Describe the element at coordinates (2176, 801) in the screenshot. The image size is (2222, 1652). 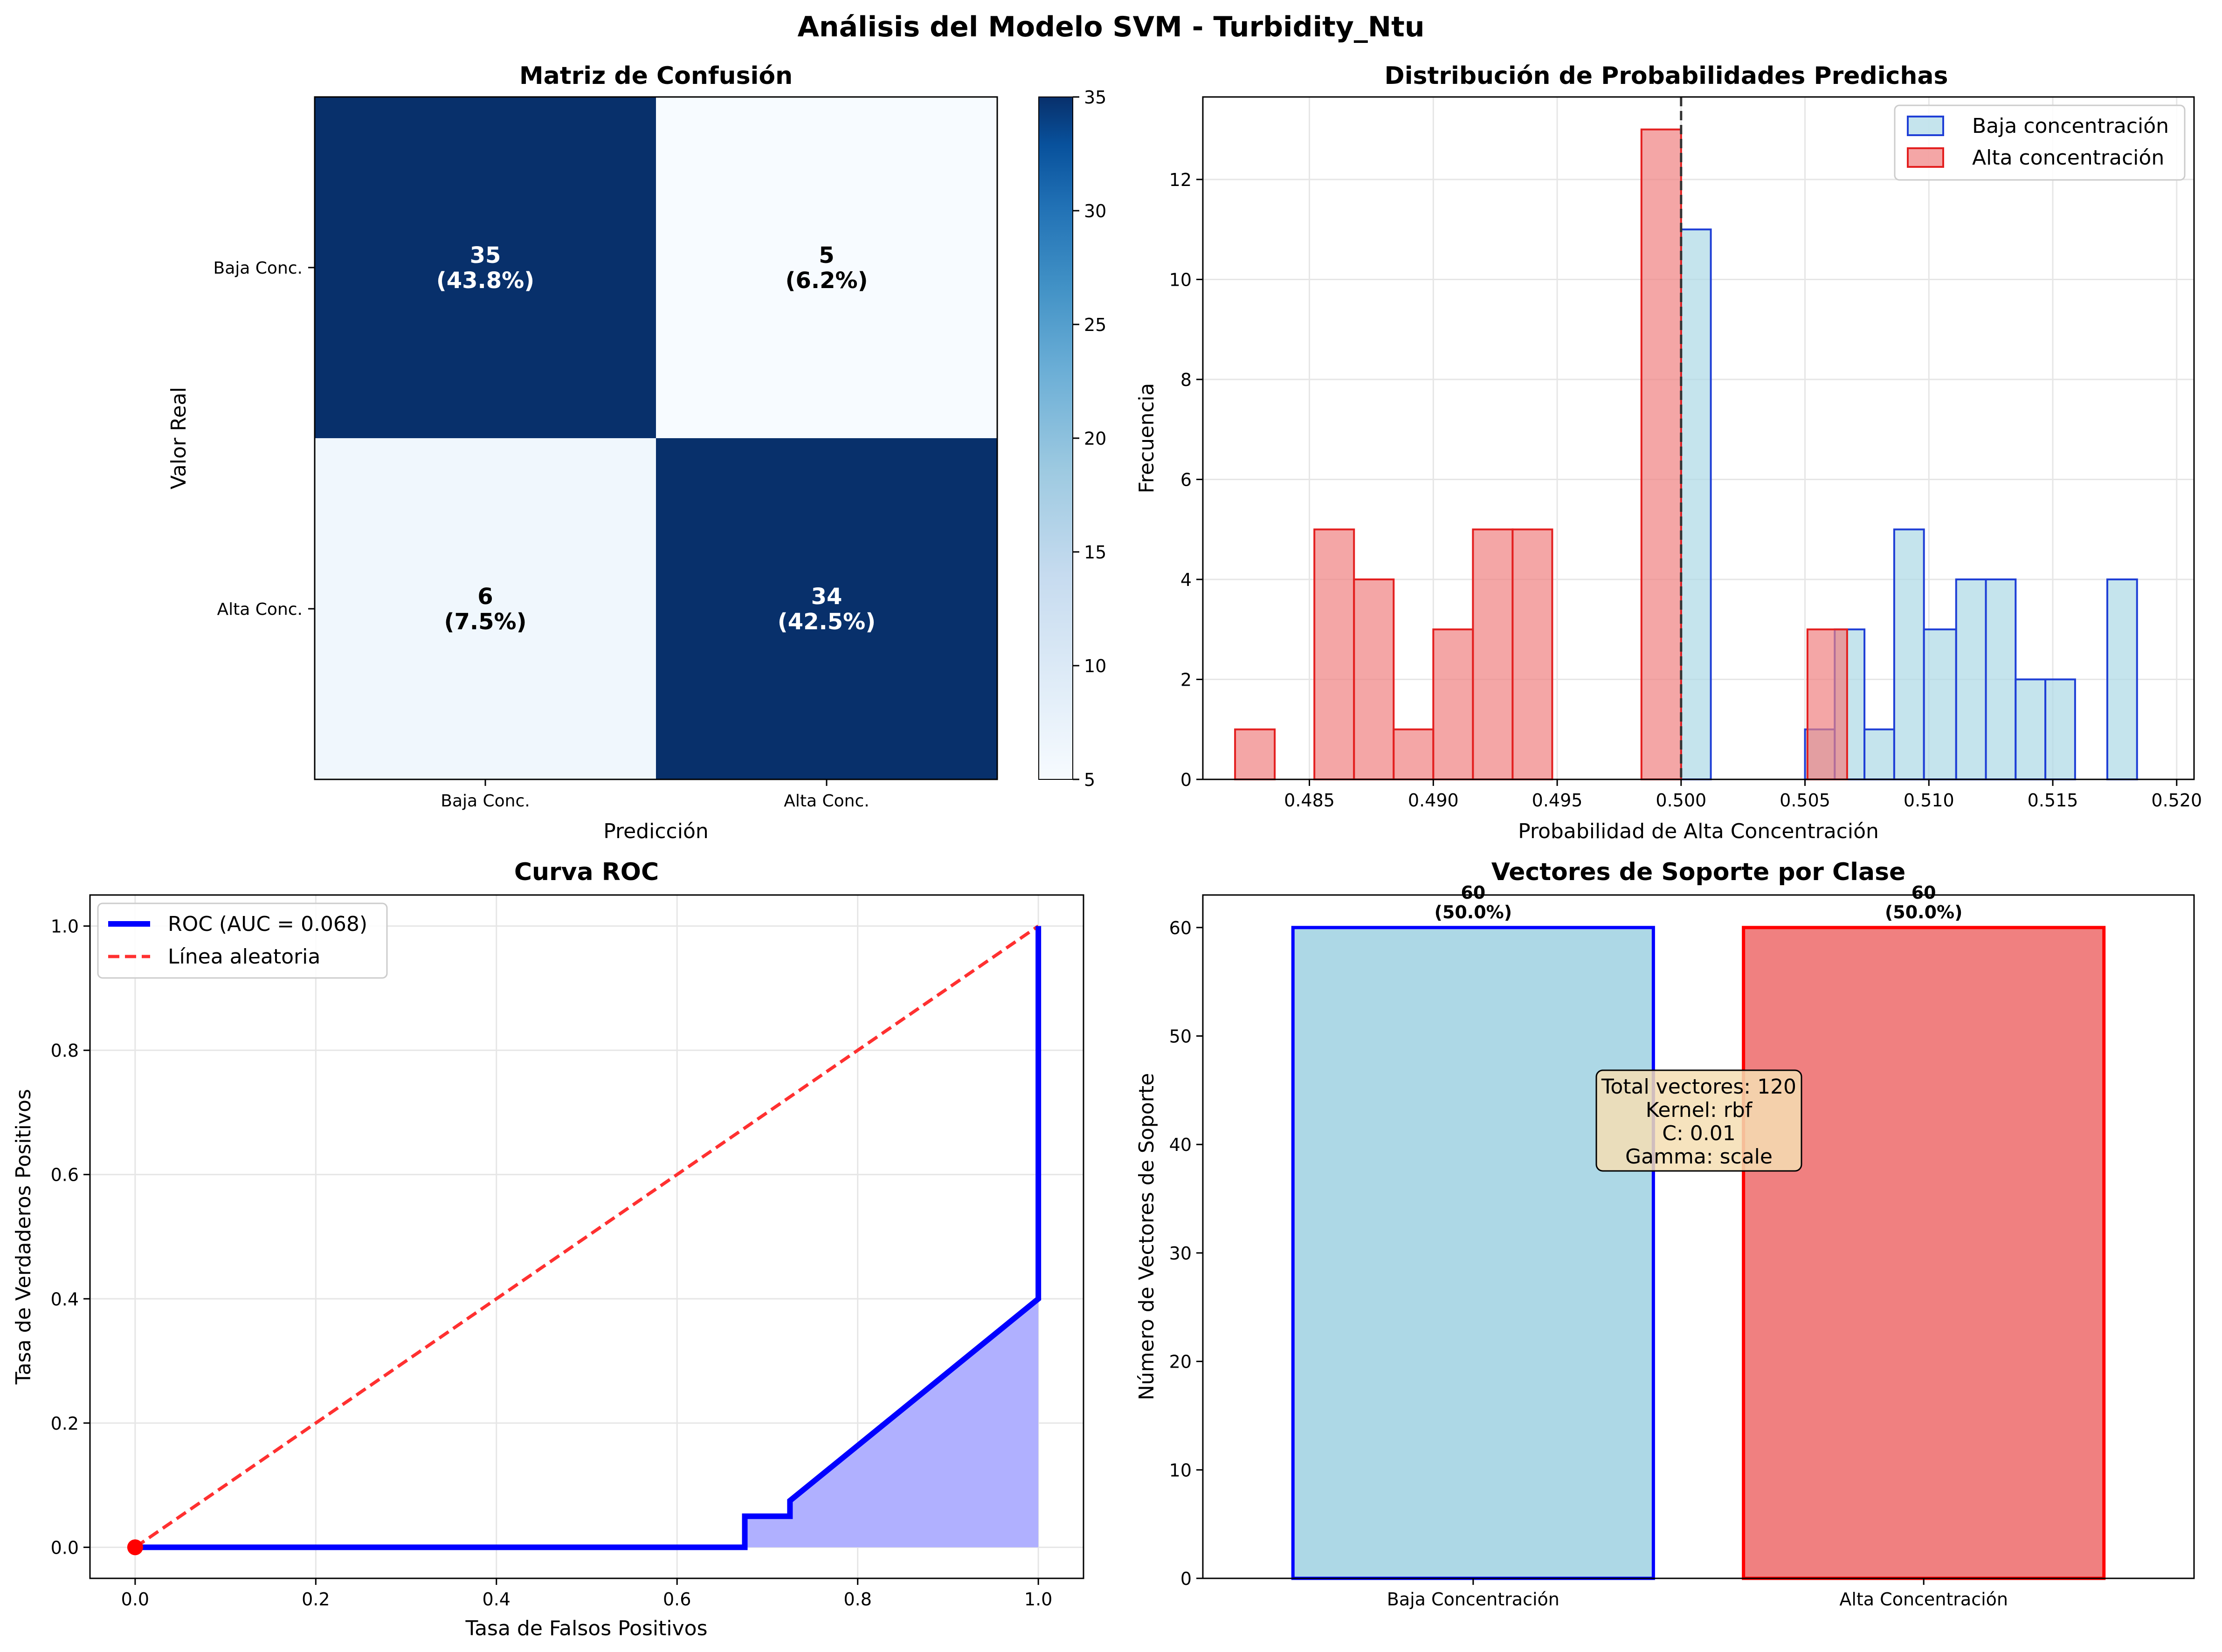
I see `hist-xtick-label: 0.520` at that location.